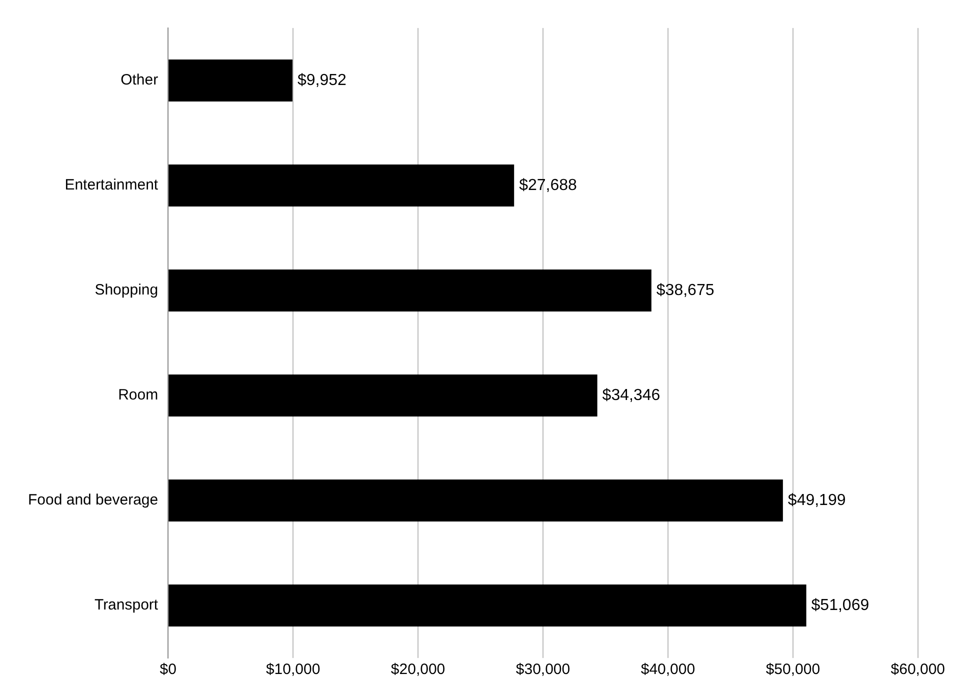 This screenshot has height=700, width=956. What do you see at coordinates (668, 669) in the screenshot?
I see `x-tick-label: $40,000` at bounding box center [668, 669].